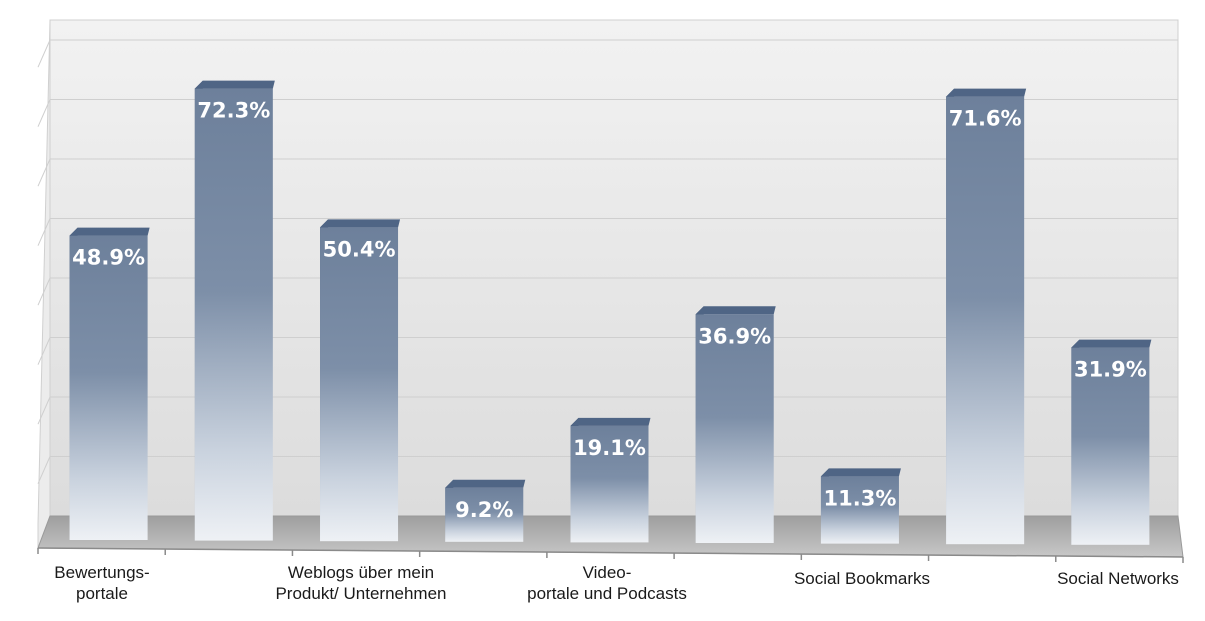 Image resolution: width=1205 pixels, height=621 pixels. Describe the element at coordinates (101, 572) in the screenshot. I see `category-label-line: Bewertungs-` at that location.